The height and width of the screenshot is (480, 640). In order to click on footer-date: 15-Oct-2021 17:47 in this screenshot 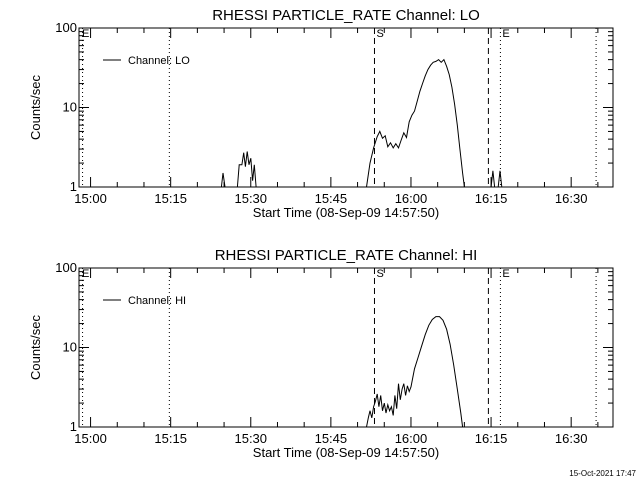, I will do `click(602, 473)`.